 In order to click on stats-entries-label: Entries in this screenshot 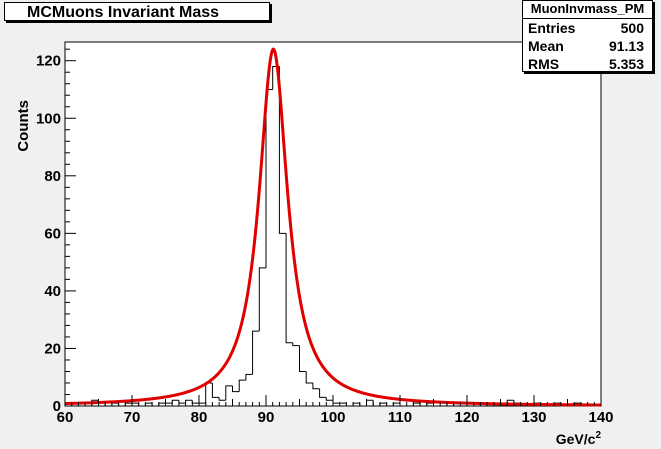, I will do `click(552, 28)`.